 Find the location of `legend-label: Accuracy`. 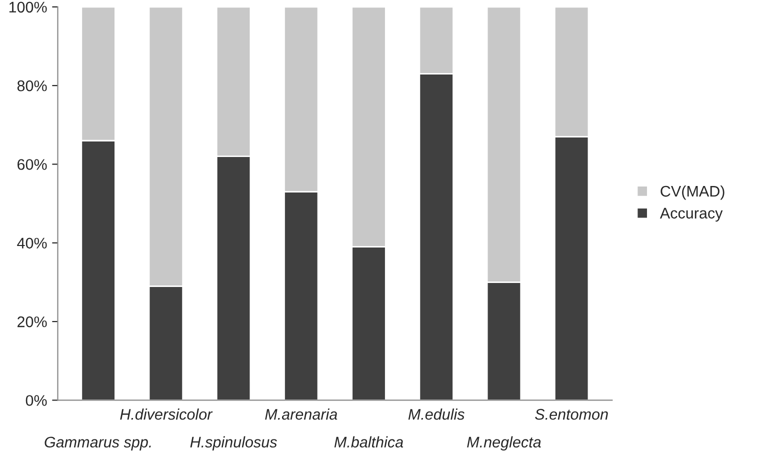

legend-label: Accuracy is located at coordinates (691, 215).